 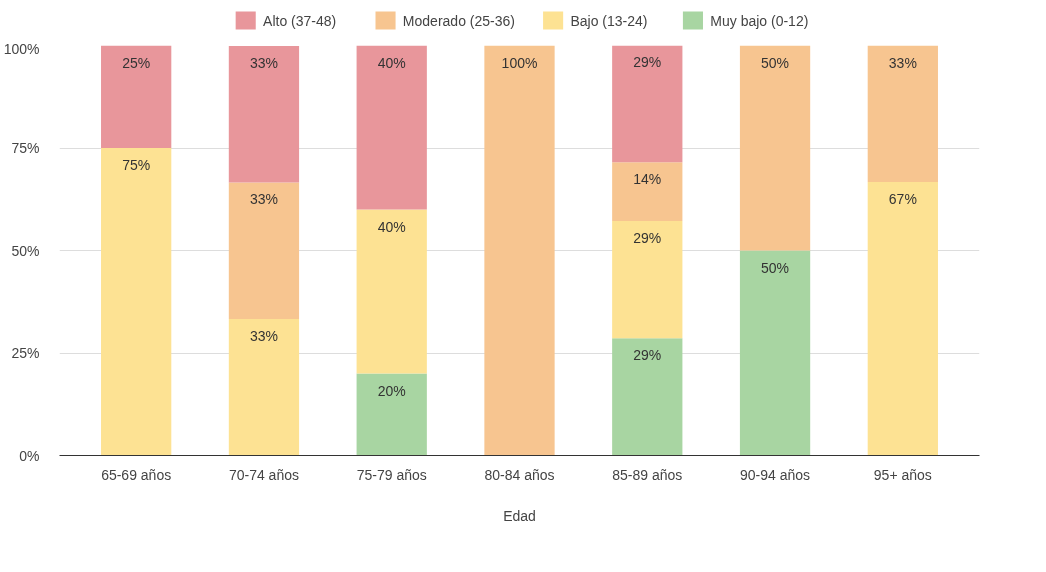 I want to click on data-label: 67%, so click(x=902, y=199).